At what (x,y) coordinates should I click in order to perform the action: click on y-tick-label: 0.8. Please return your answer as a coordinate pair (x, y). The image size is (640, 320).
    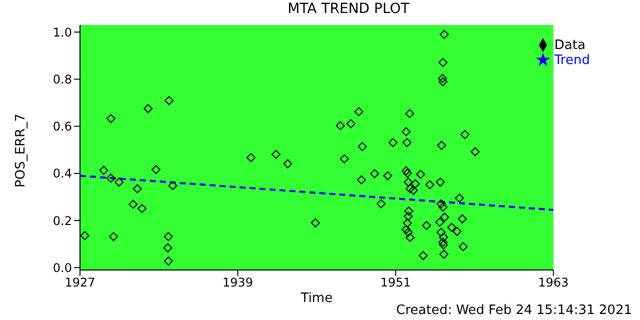
    Looking at the image, I should click on (62, 79).